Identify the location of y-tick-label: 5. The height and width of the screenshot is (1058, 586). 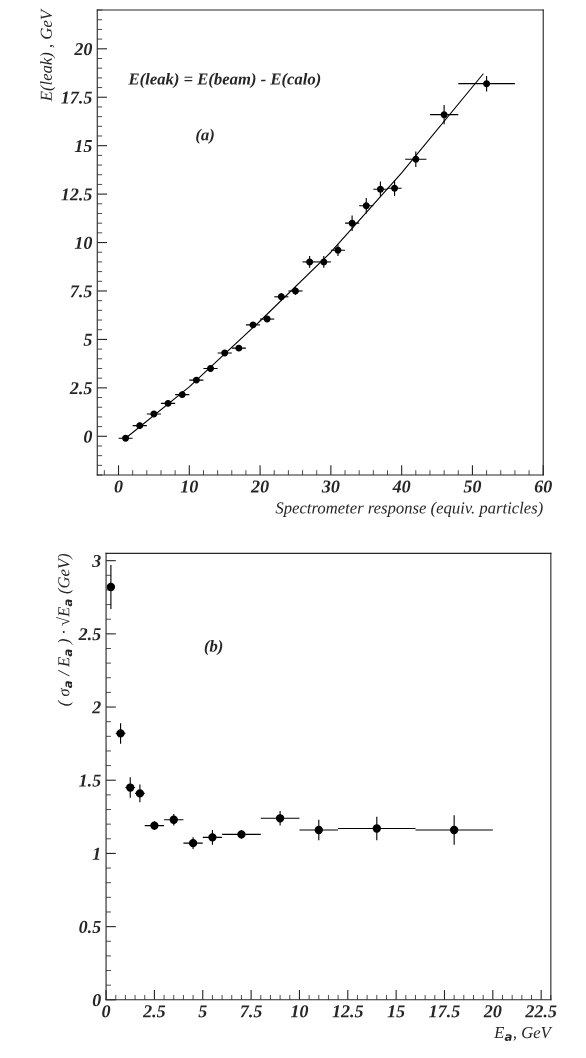
(87, 339).